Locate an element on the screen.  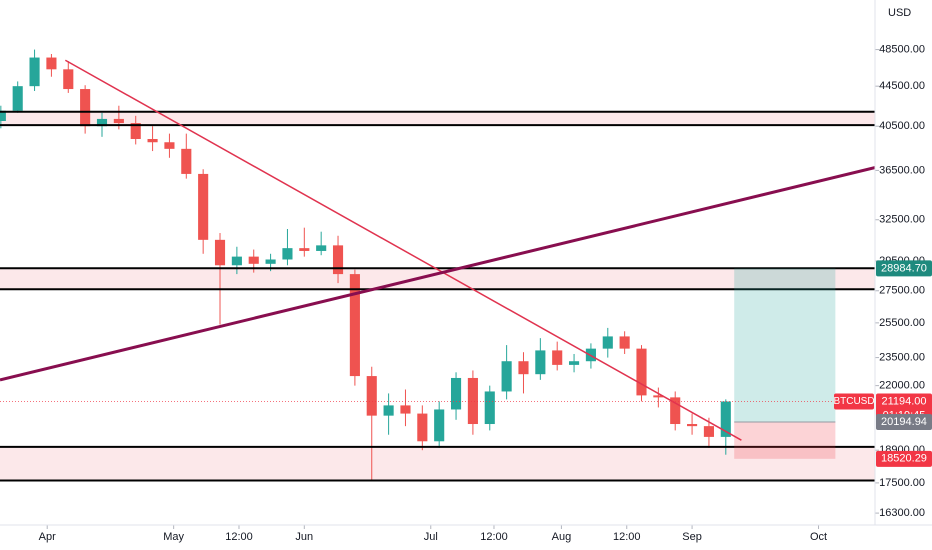
symbol-tag-bg is located at coordinates (854, 401).